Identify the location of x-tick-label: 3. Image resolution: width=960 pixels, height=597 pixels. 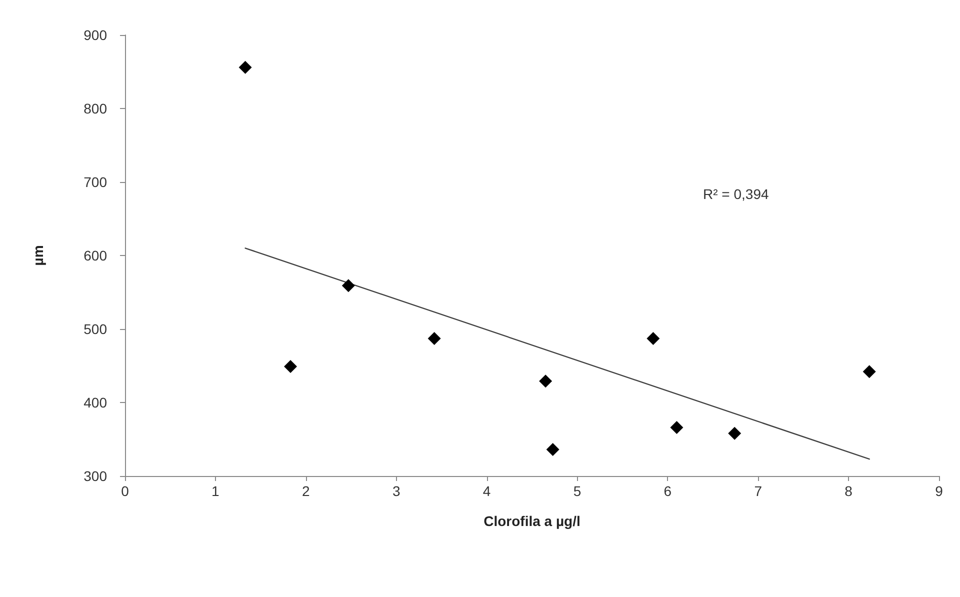
(396, 491).